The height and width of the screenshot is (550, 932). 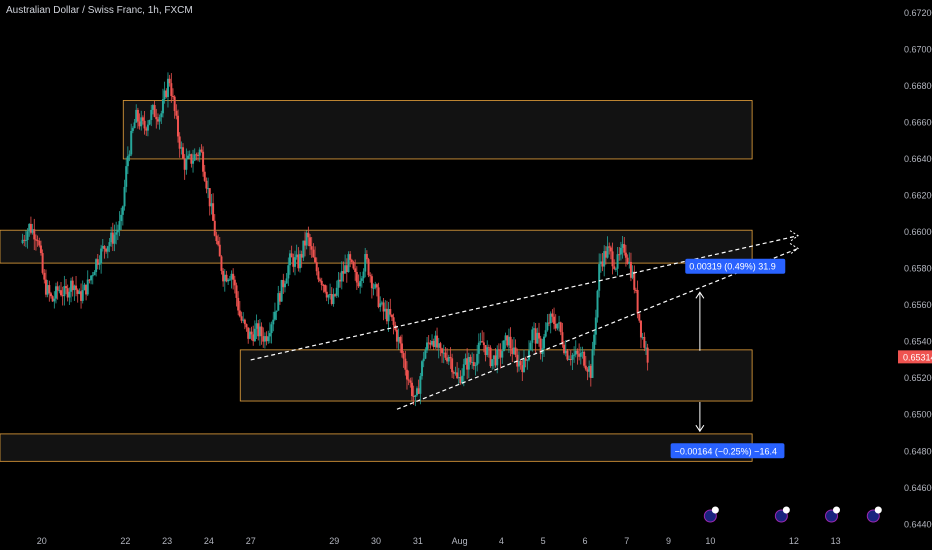 What do you see at coordinates (251, 541) in the screenshot?
I see `x-tick-4: 27` at bounding box center [251, 541].